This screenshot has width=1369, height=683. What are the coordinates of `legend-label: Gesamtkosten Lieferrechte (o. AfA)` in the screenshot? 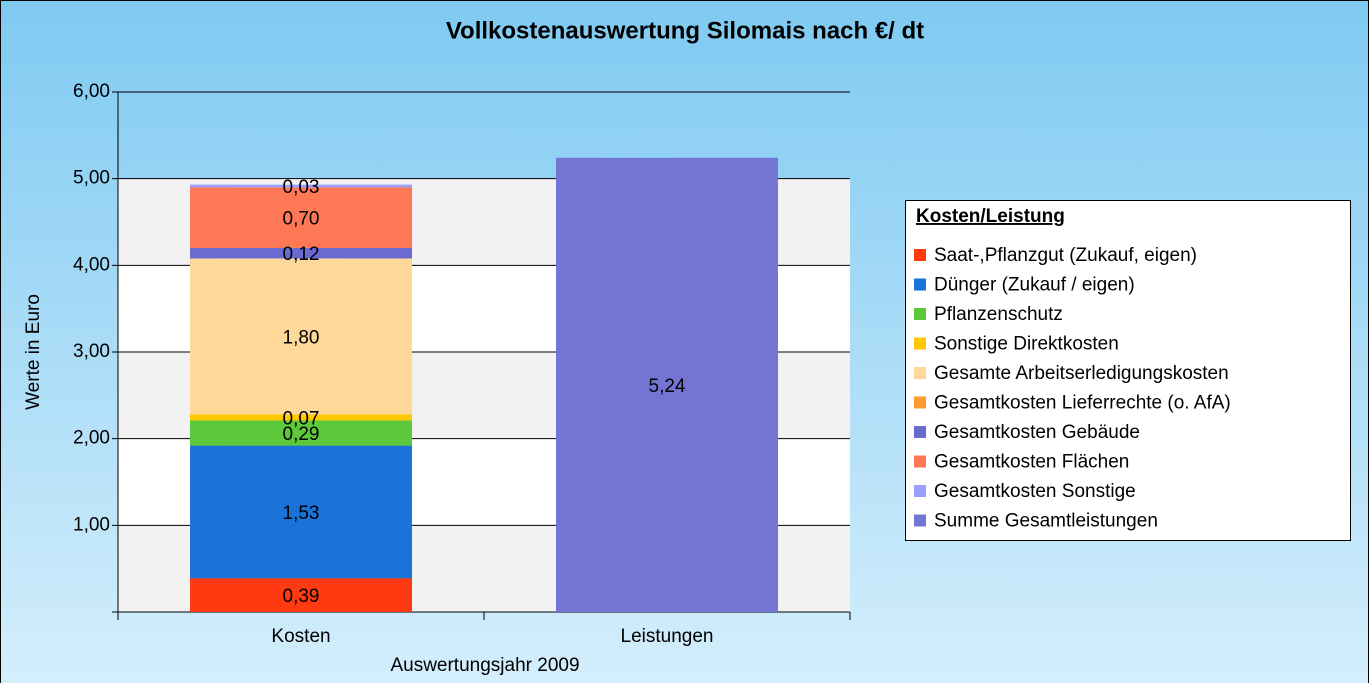 It's located at (1082, 403).